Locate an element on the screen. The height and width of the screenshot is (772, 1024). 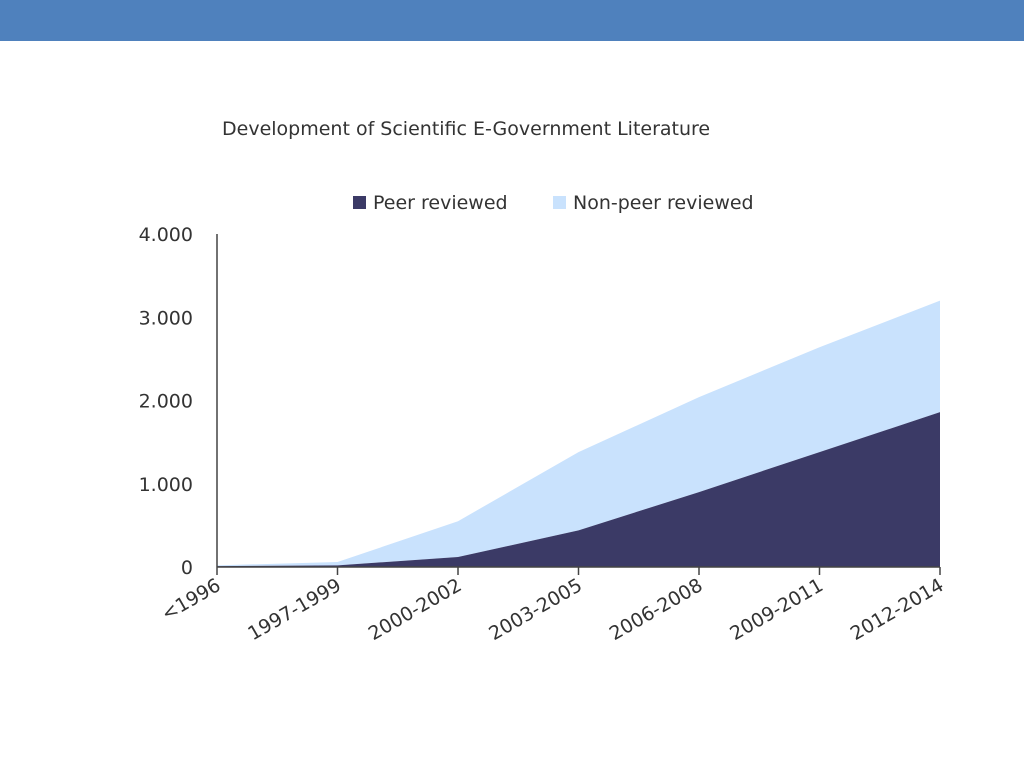
y-tick-label: 1.000 is located at coordinates (166, 485).